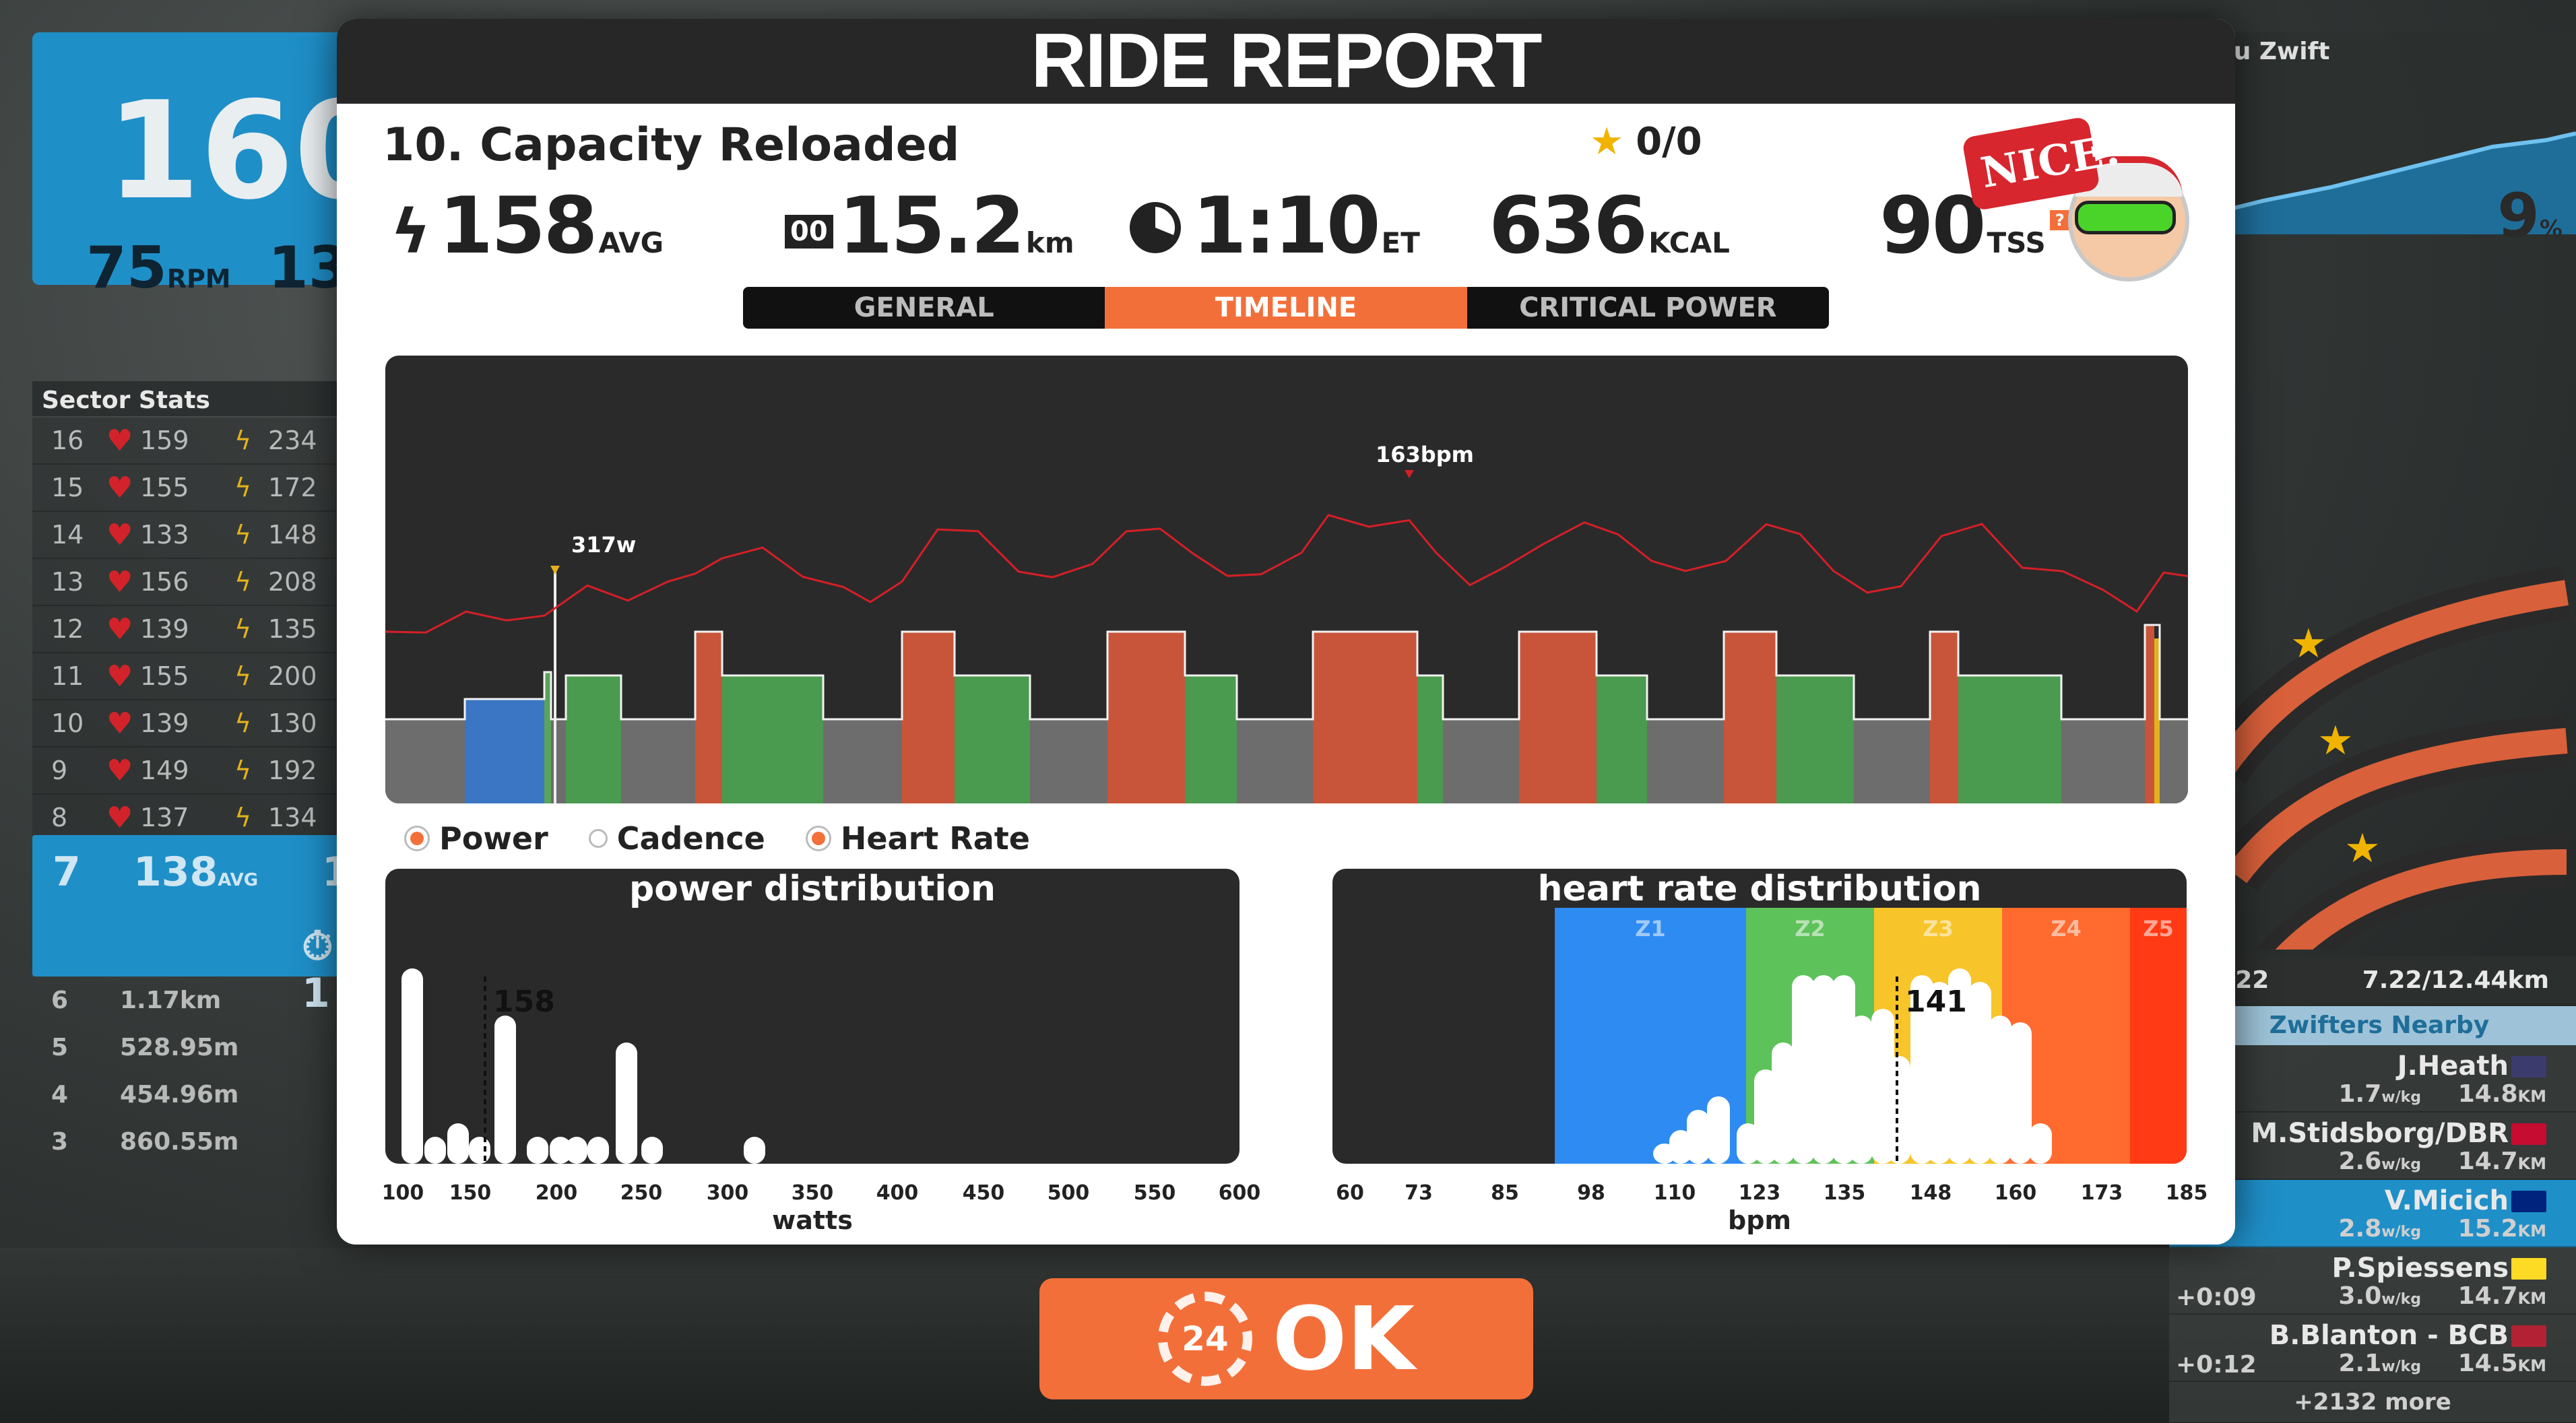 The height and width of the screenshot is (1423, 2576). What do you see at coordinates (812, 1220) in the screenshot?
I see `power-axis-title: watts` at bounding box center [812, 1220].